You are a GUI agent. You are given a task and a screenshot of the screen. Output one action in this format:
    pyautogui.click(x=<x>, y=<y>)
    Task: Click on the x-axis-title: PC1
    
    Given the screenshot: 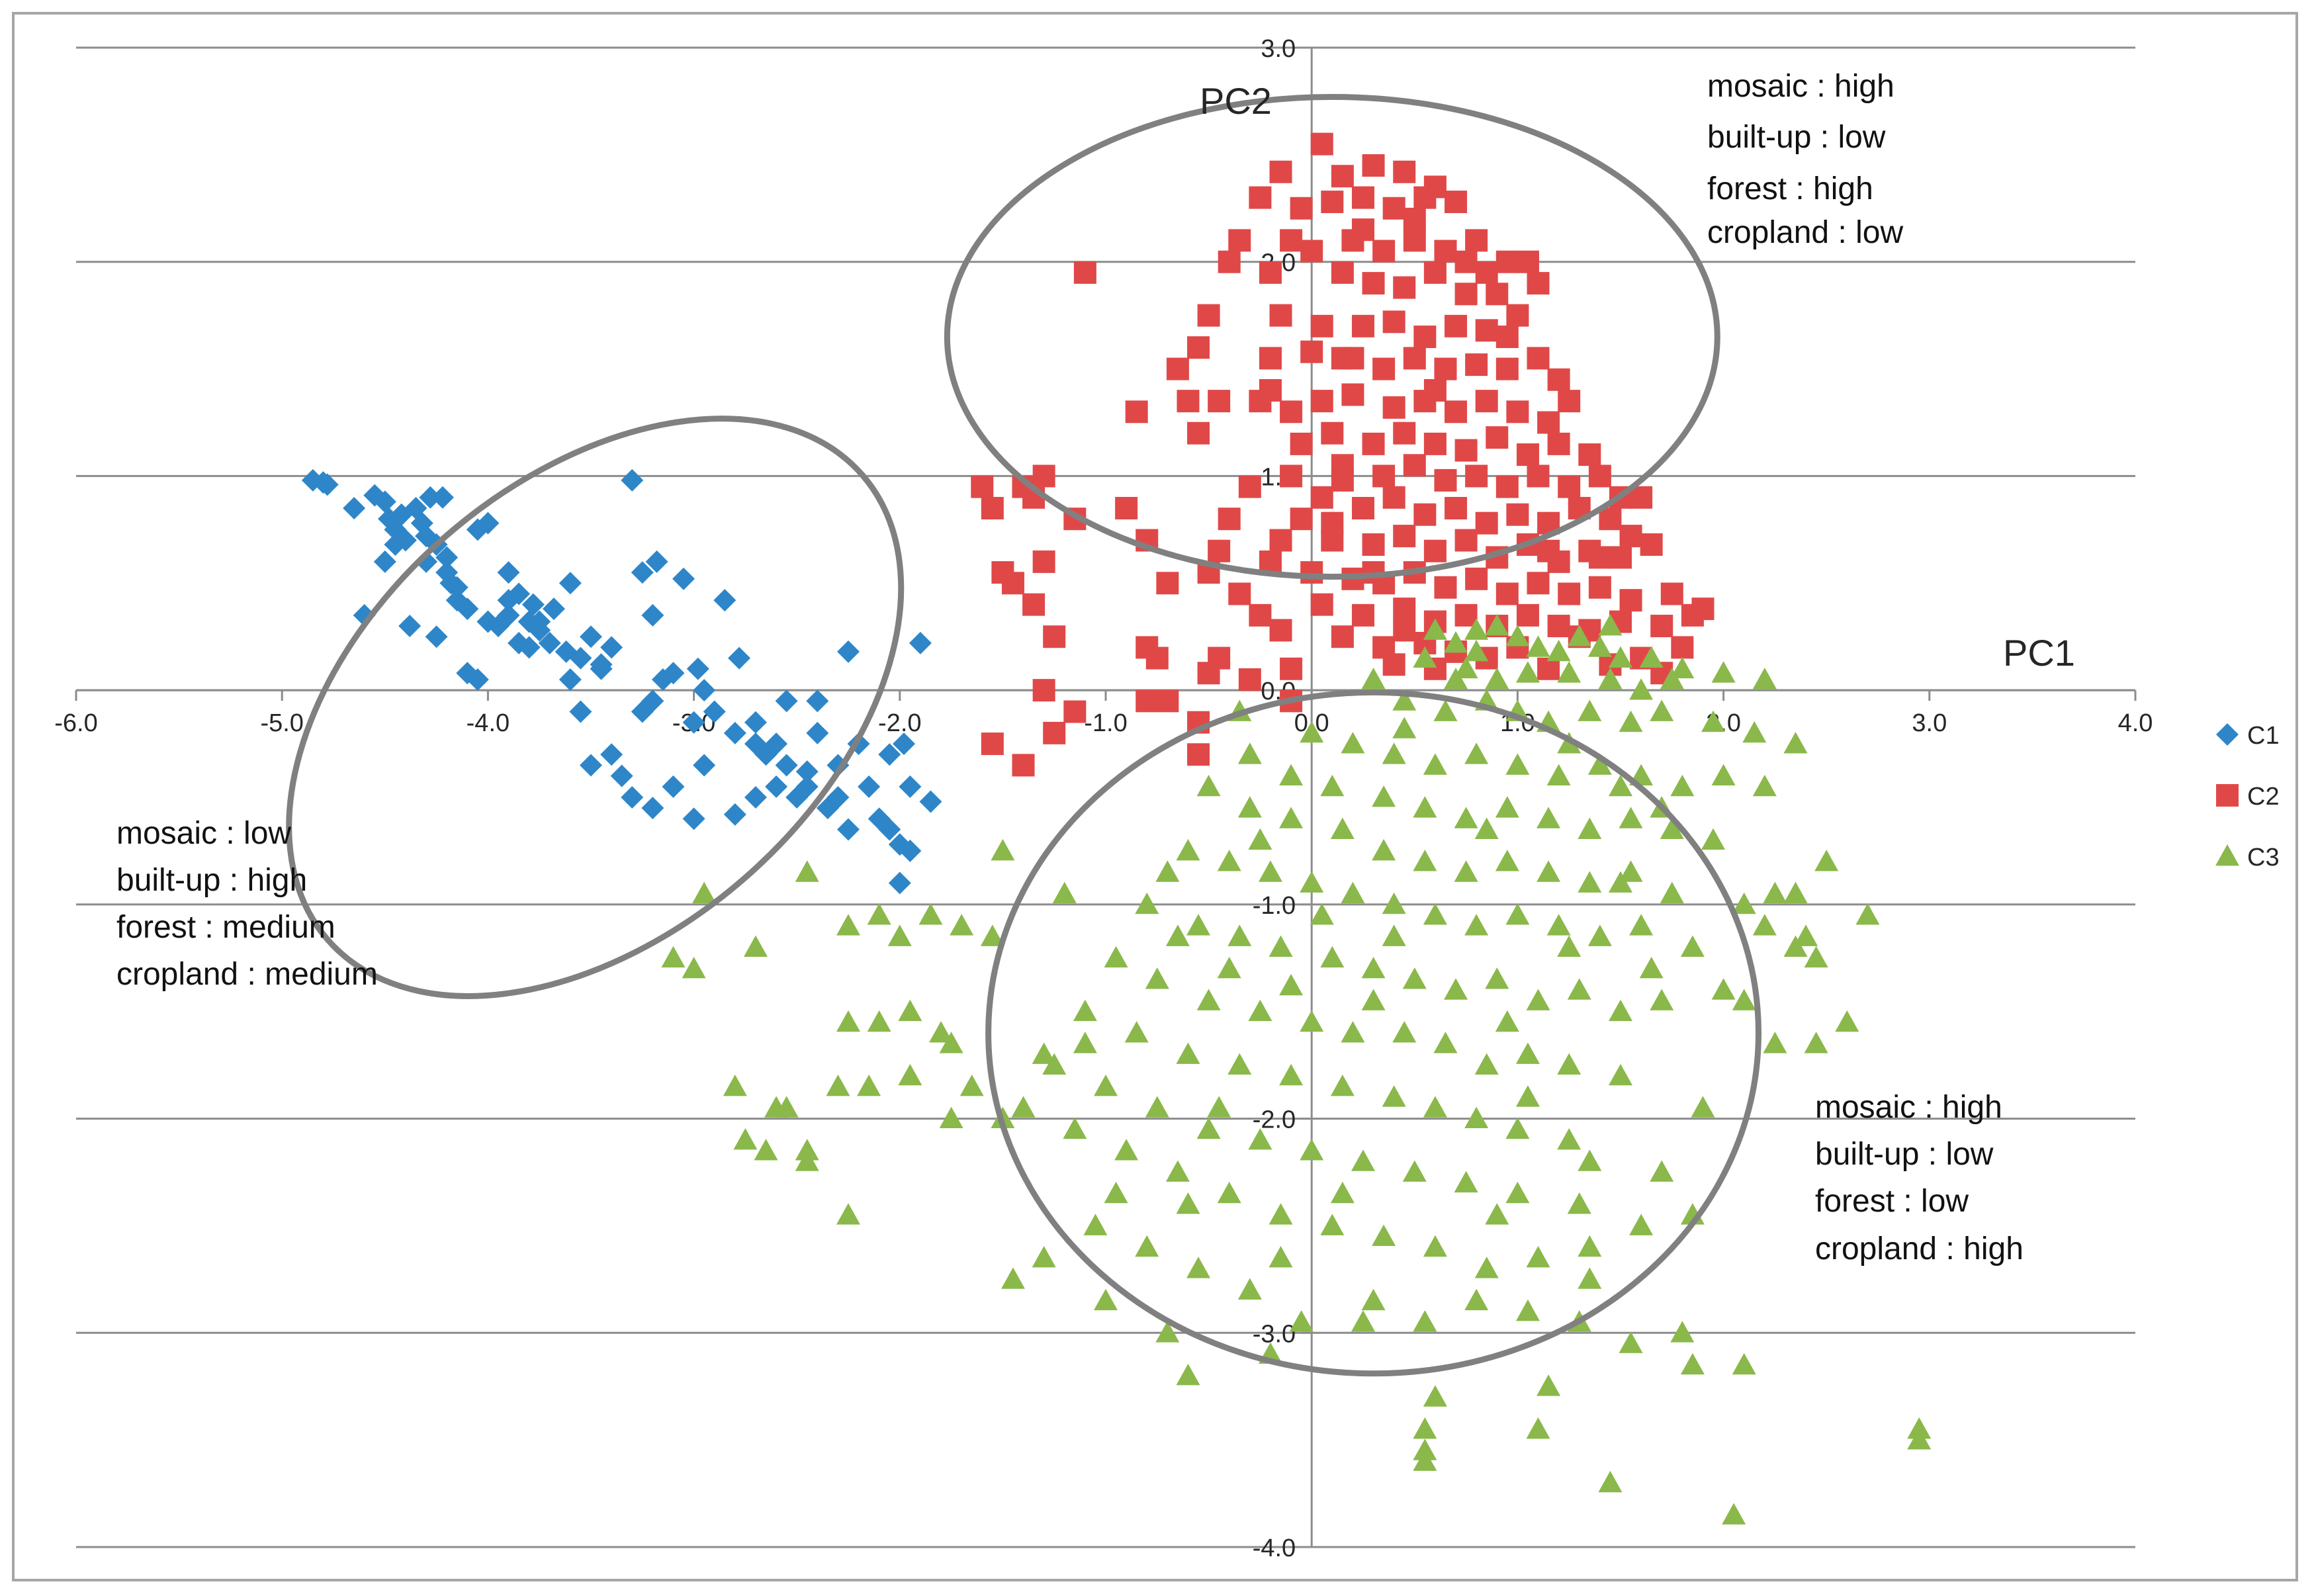 What is the action you would take?
    pyautogui.click(x=2039, y=653)
    